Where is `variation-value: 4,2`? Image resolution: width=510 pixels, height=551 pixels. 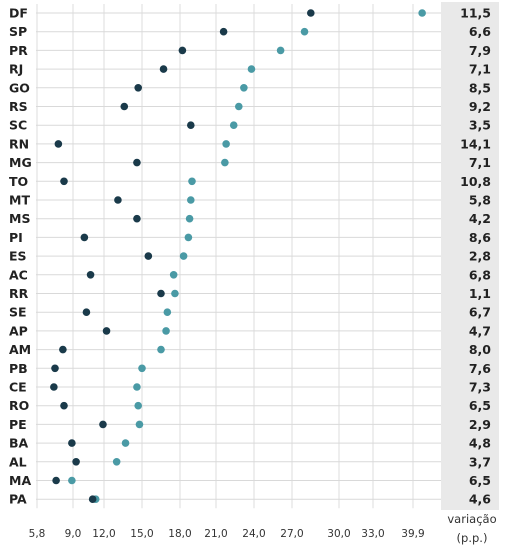 variation-value: 4,2 is located at coordinates (480, 218).